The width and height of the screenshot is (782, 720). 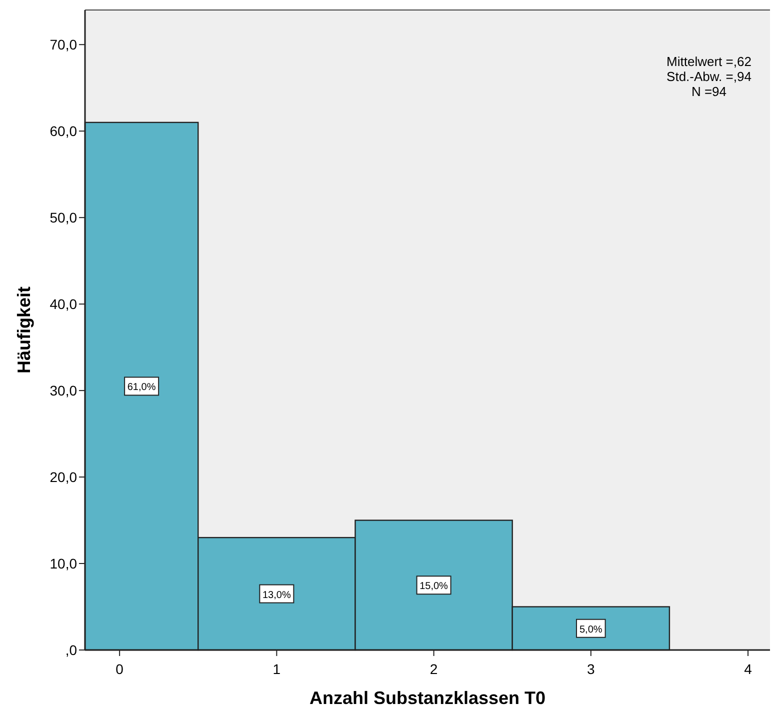 I want to click on x-tick-label: 3, so click(x=590, y=669).